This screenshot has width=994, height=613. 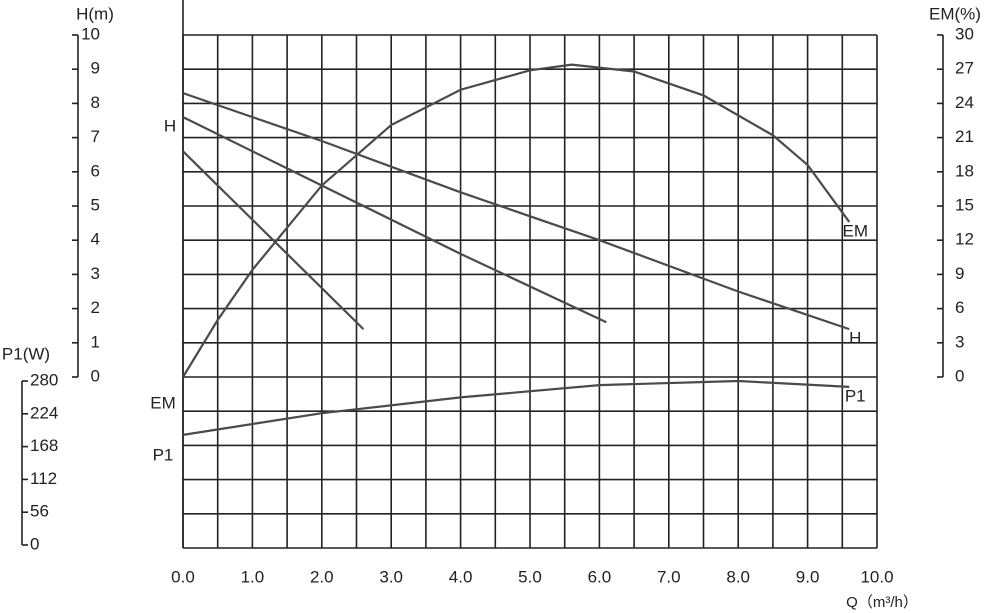 What do you see at coordinates (876, 576) in the screenshot?
I see `x-tick-label: 10.0` at bounding box center [876, 576].